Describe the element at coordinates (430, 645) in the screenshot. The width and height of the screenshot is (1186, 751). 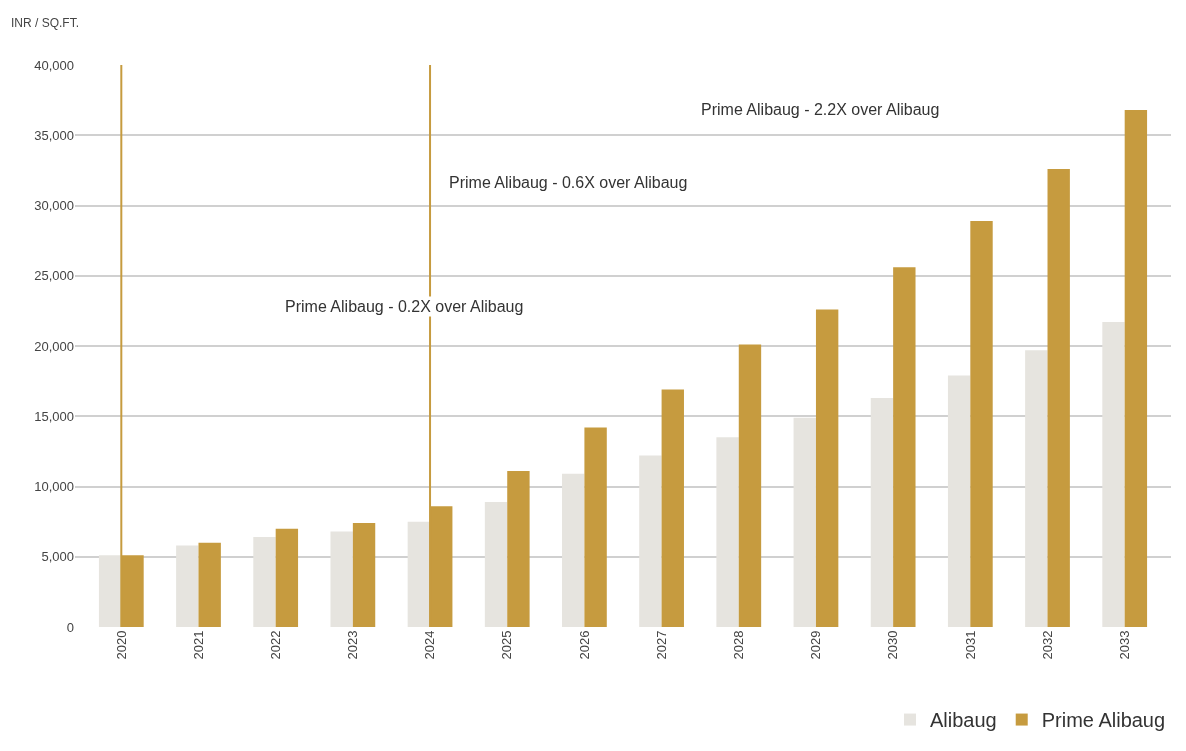
I see `x-tick-label: 2024` at that location.